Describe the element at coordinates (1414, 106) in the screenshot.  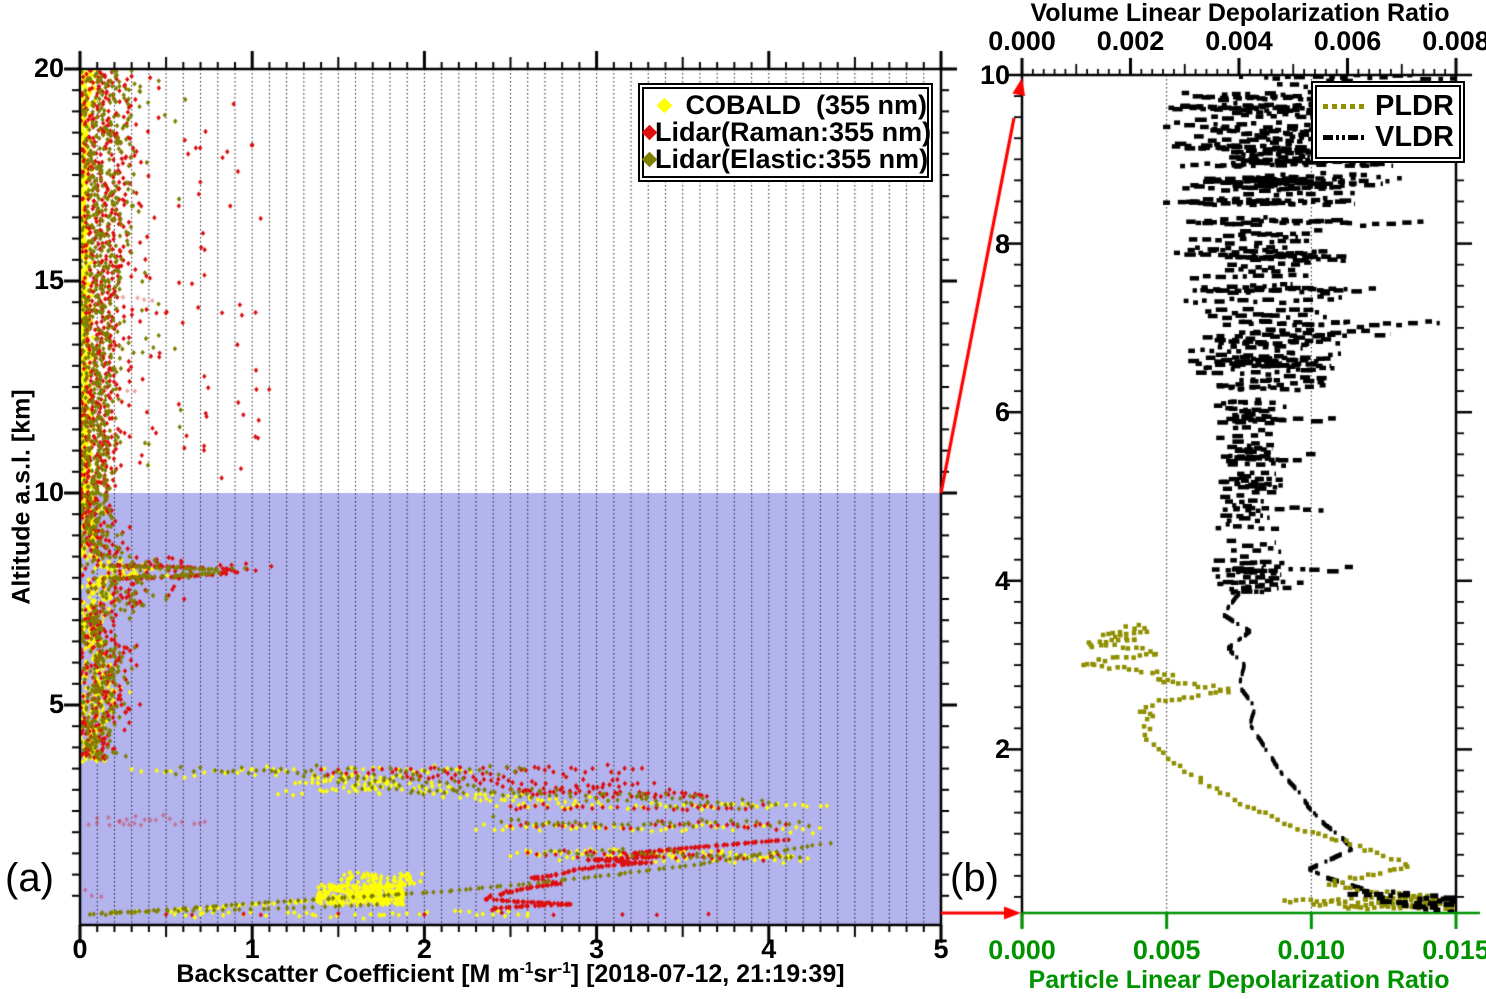
I see `legend-label-pldr: PLDR` at that location.